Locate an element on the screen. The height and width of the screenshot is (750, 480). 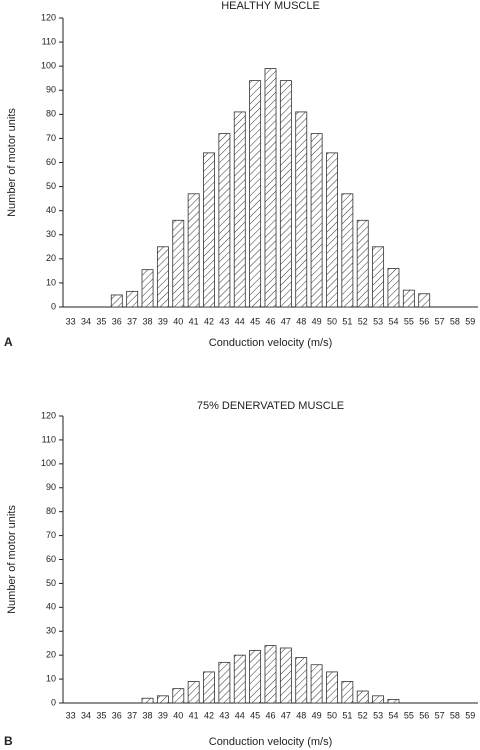
panel-label: A is located at coordinates (8, 342).